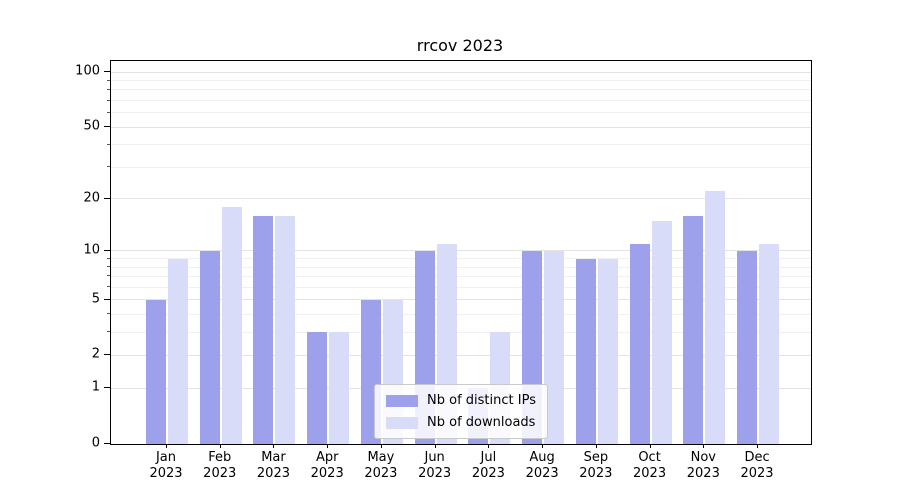 The height and width of the screenshot is (500, 900). What do you see at coordinates (166, 457) in the screenshot?
I see `x-tick-month: Jan` at bounding box center [166, 457].